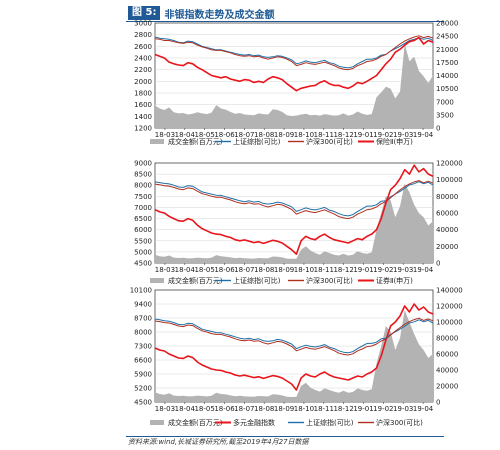 The image size is (500, 450). I want to click on y-right-tick-label: 100000, so click(449, 180).